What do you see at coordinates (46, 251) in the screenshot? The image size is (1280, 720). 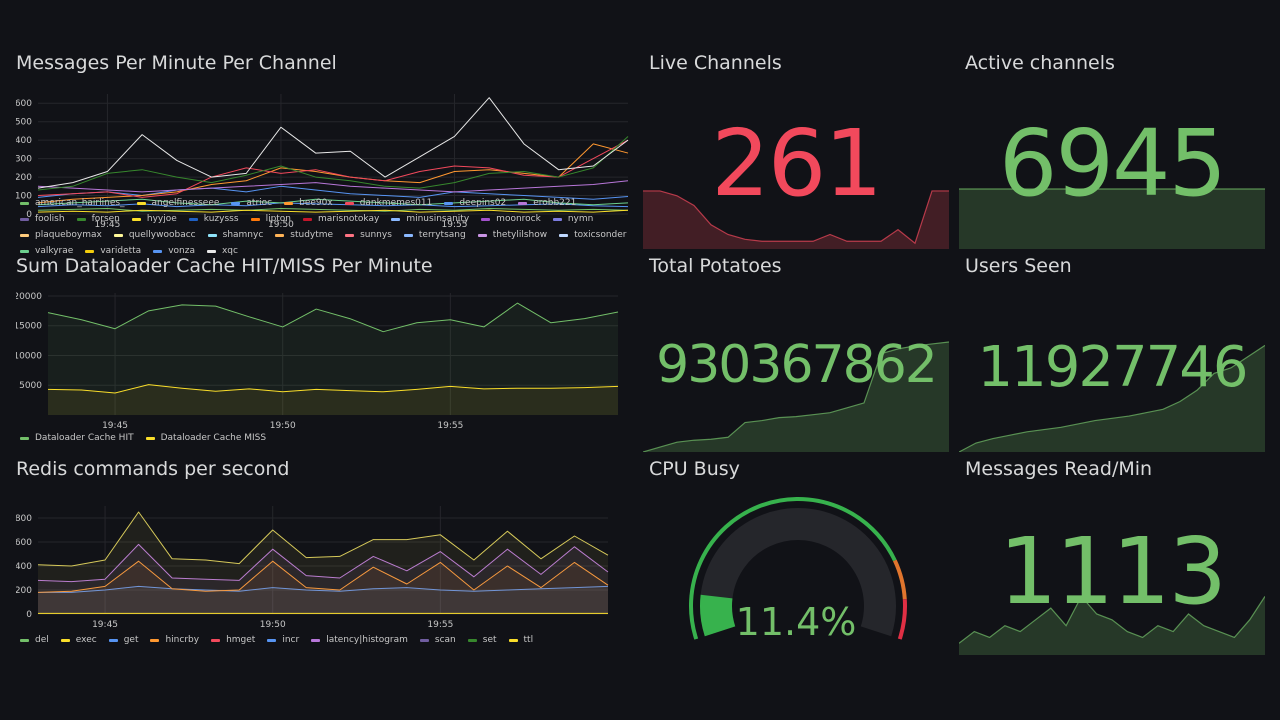 I see `legend-item: valkyrae` at bounding box center [46, 251].